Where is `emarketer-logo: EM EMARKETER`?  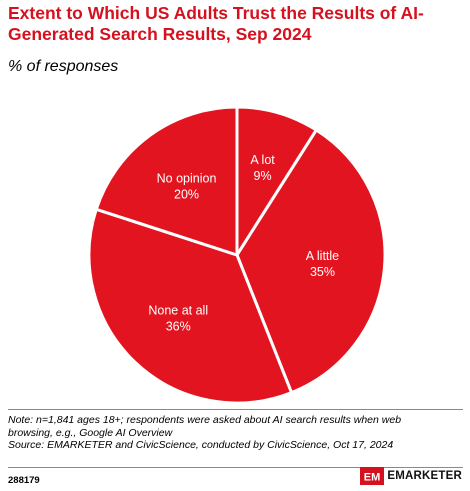 emarketer-logo: EM EMARKETER is located at coordinates (411, 476).